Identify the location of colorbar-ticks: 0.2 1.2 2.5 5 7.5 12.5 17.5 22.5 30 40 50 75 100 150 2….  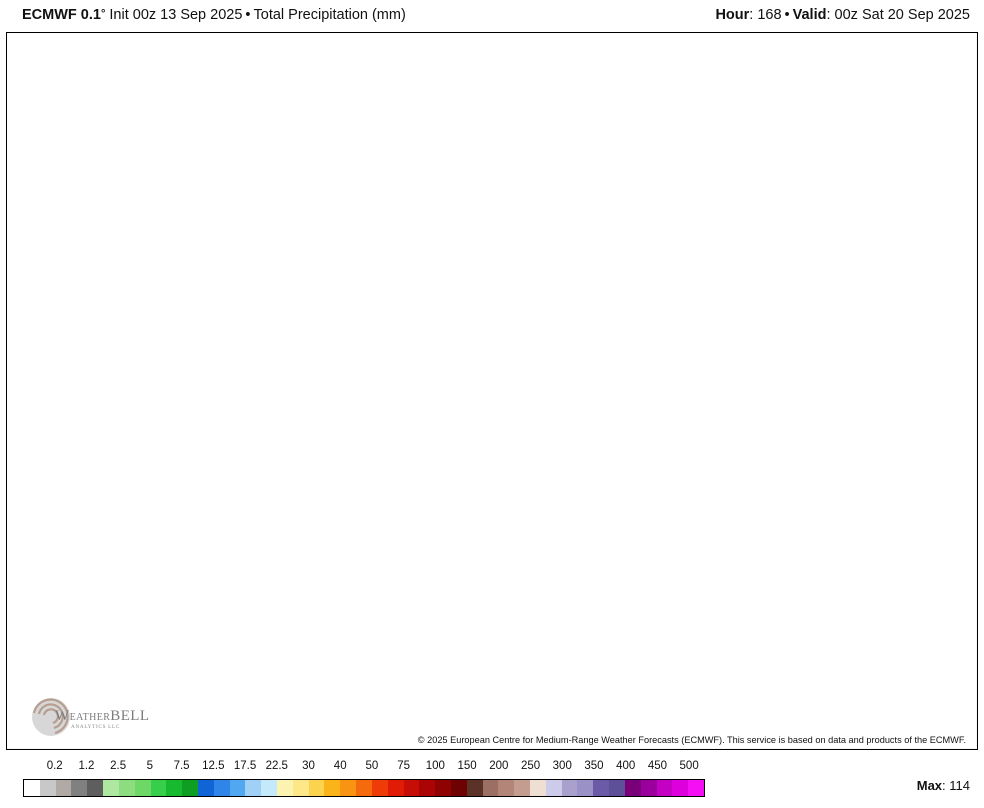
(492, 768).